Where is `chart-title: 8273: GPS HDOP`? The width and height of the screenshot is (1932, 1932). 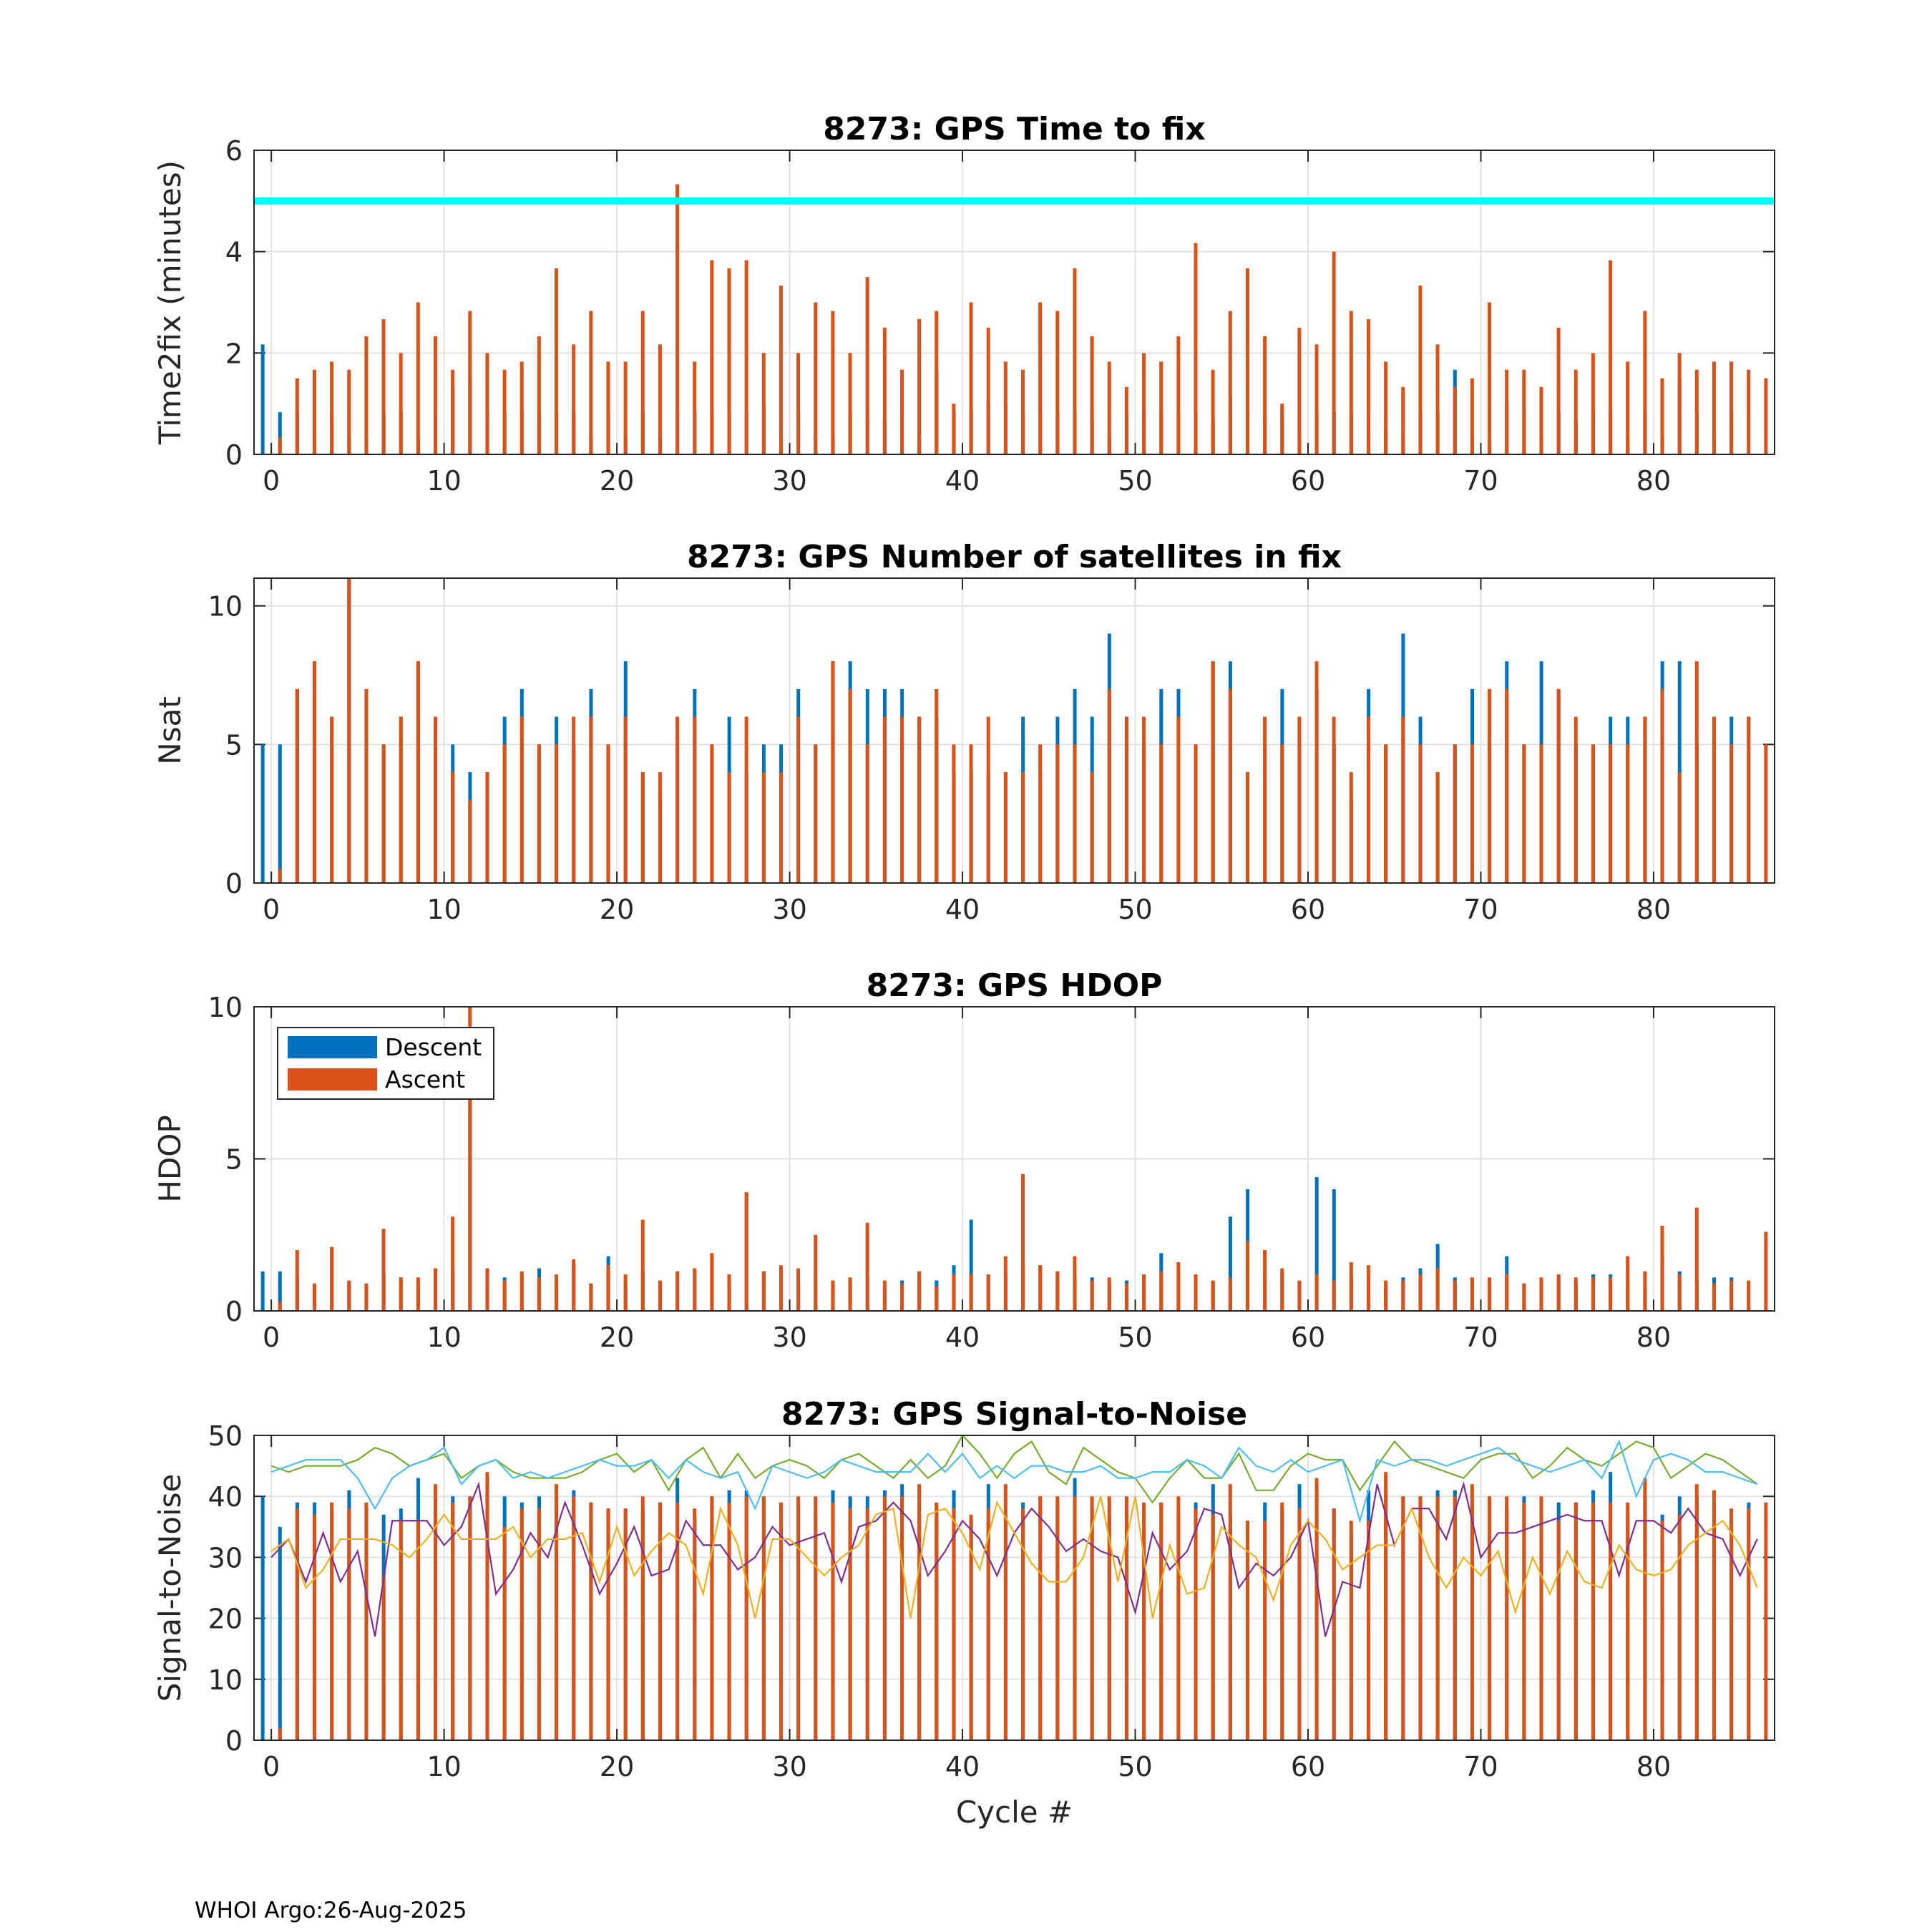
chart-title: 8273: GPS HDOP is located at coordinates (1015, 985).